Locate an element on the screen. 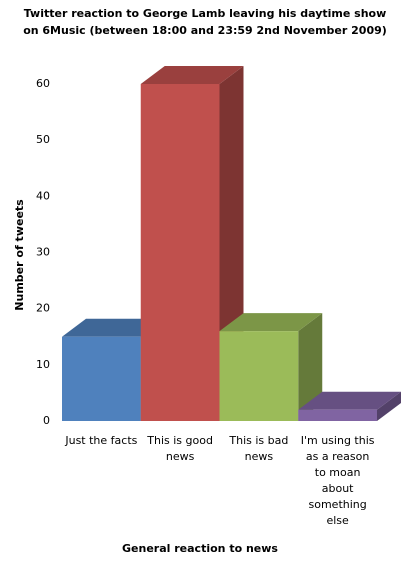  y-tick-label: 10 is located at coordinates (43, 364).